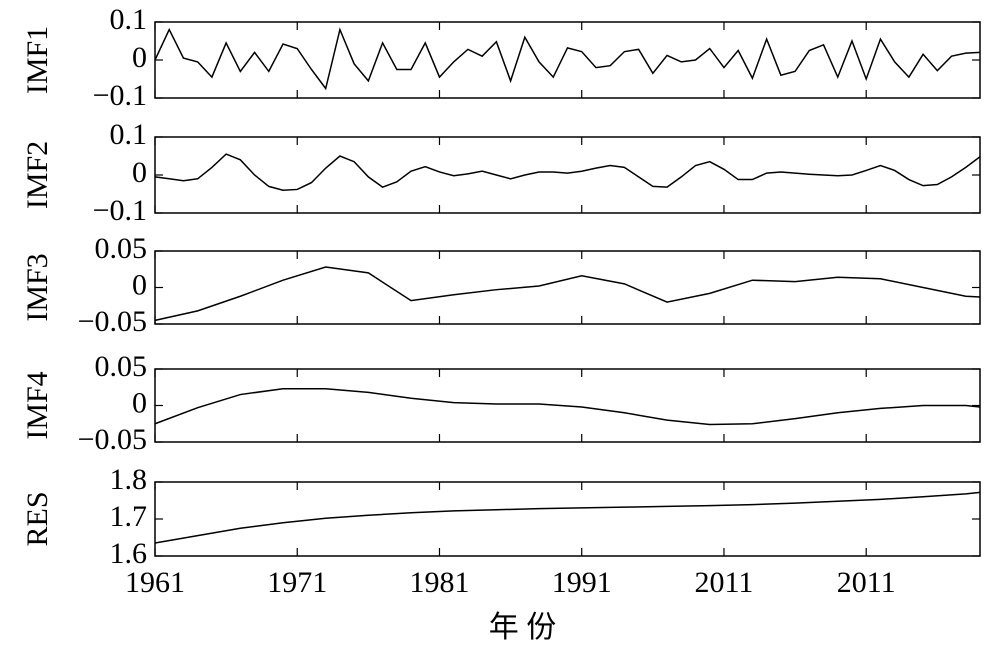 This screenshot has height=665, width=1000. What do you see at coordinates (129, 479) in the screenshot?
I see `y-tick-label: 1.8` at bounding box center [129, 479].